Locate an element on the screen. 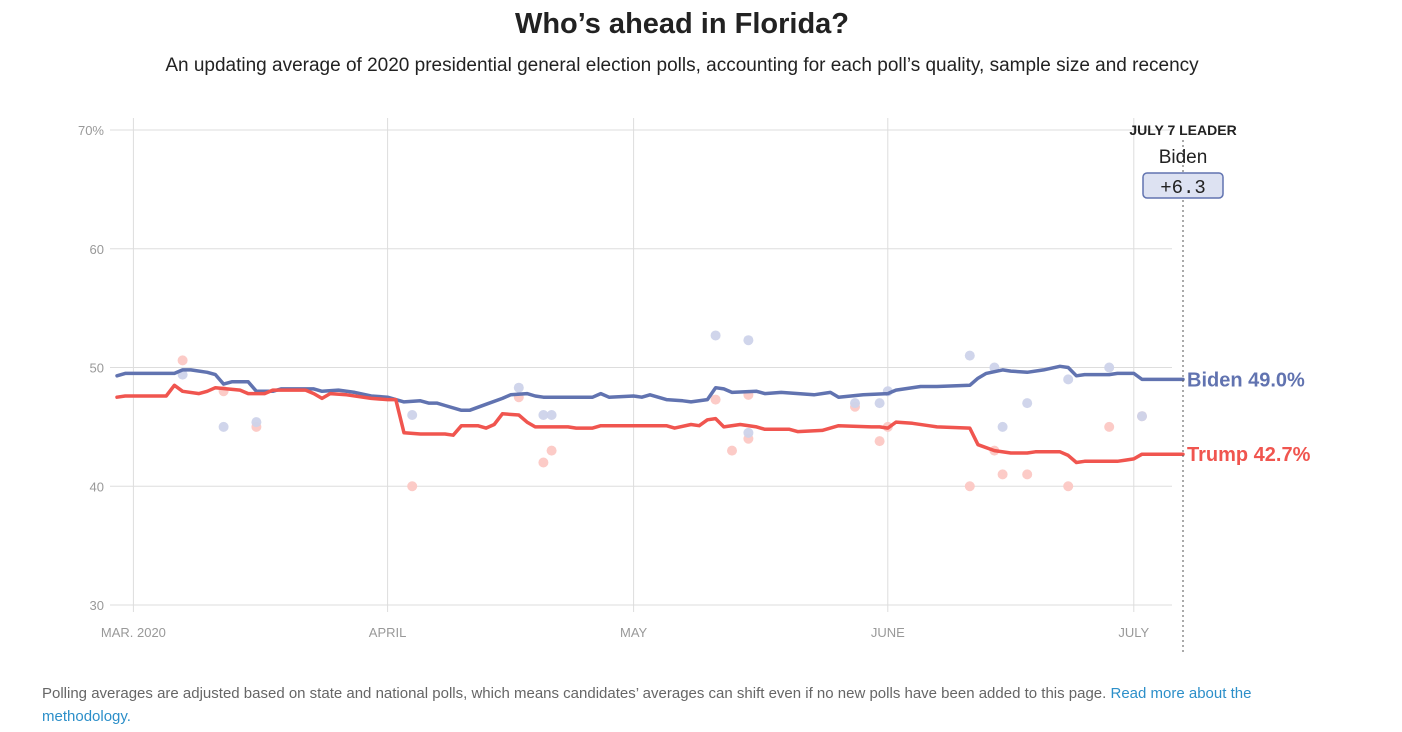 This screenshot has height=732, width=1402. average-lines is located at coordinates (650, 414).